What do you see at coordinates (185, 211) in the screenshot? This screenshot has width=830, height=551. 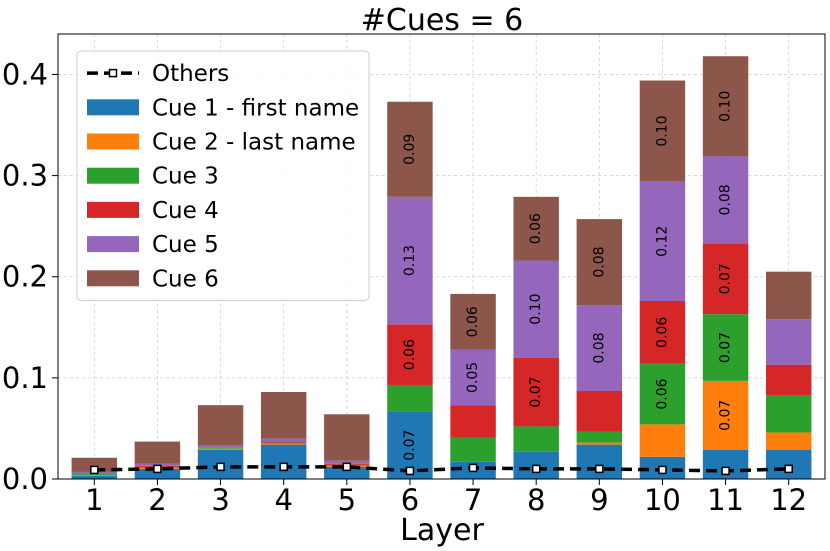 I see `legend-label: Cue 4` at bounding box center [185, 211].